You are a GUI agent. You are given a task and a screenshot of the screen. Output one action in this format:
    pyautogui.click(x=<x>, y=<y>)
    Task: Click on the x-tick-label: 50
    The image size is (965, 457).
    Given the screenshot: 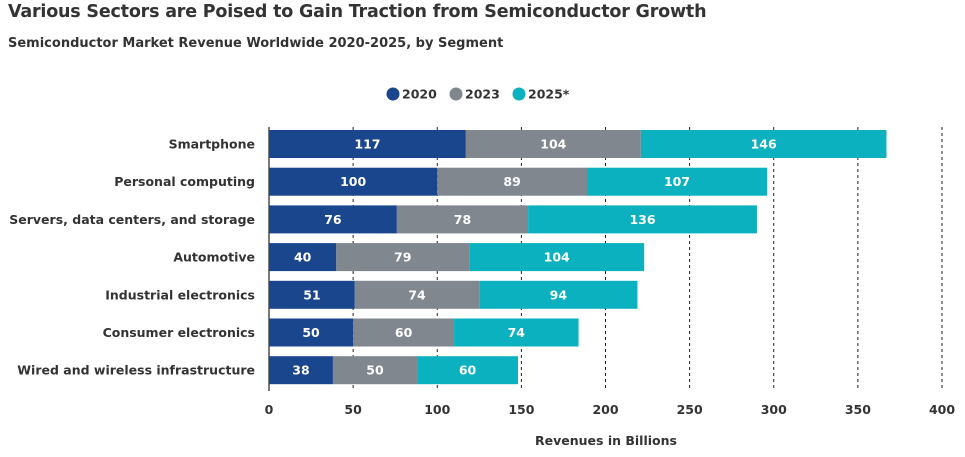 What is the action you would take?
    pyautogui.click(x=353, y=409)
    